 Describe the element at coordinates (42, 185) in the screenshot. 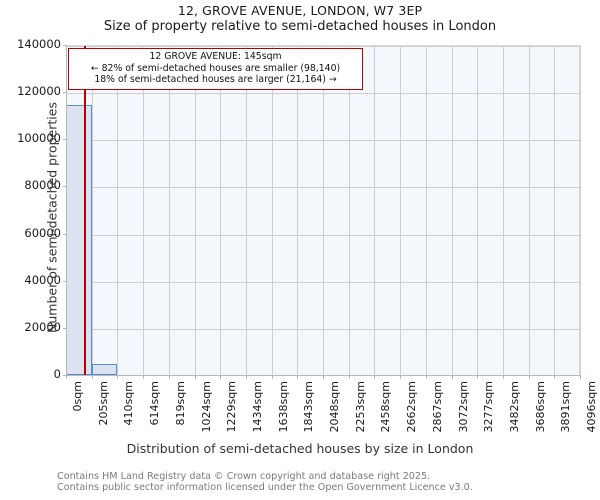

I see `y-tick-label: 80000` at that location.